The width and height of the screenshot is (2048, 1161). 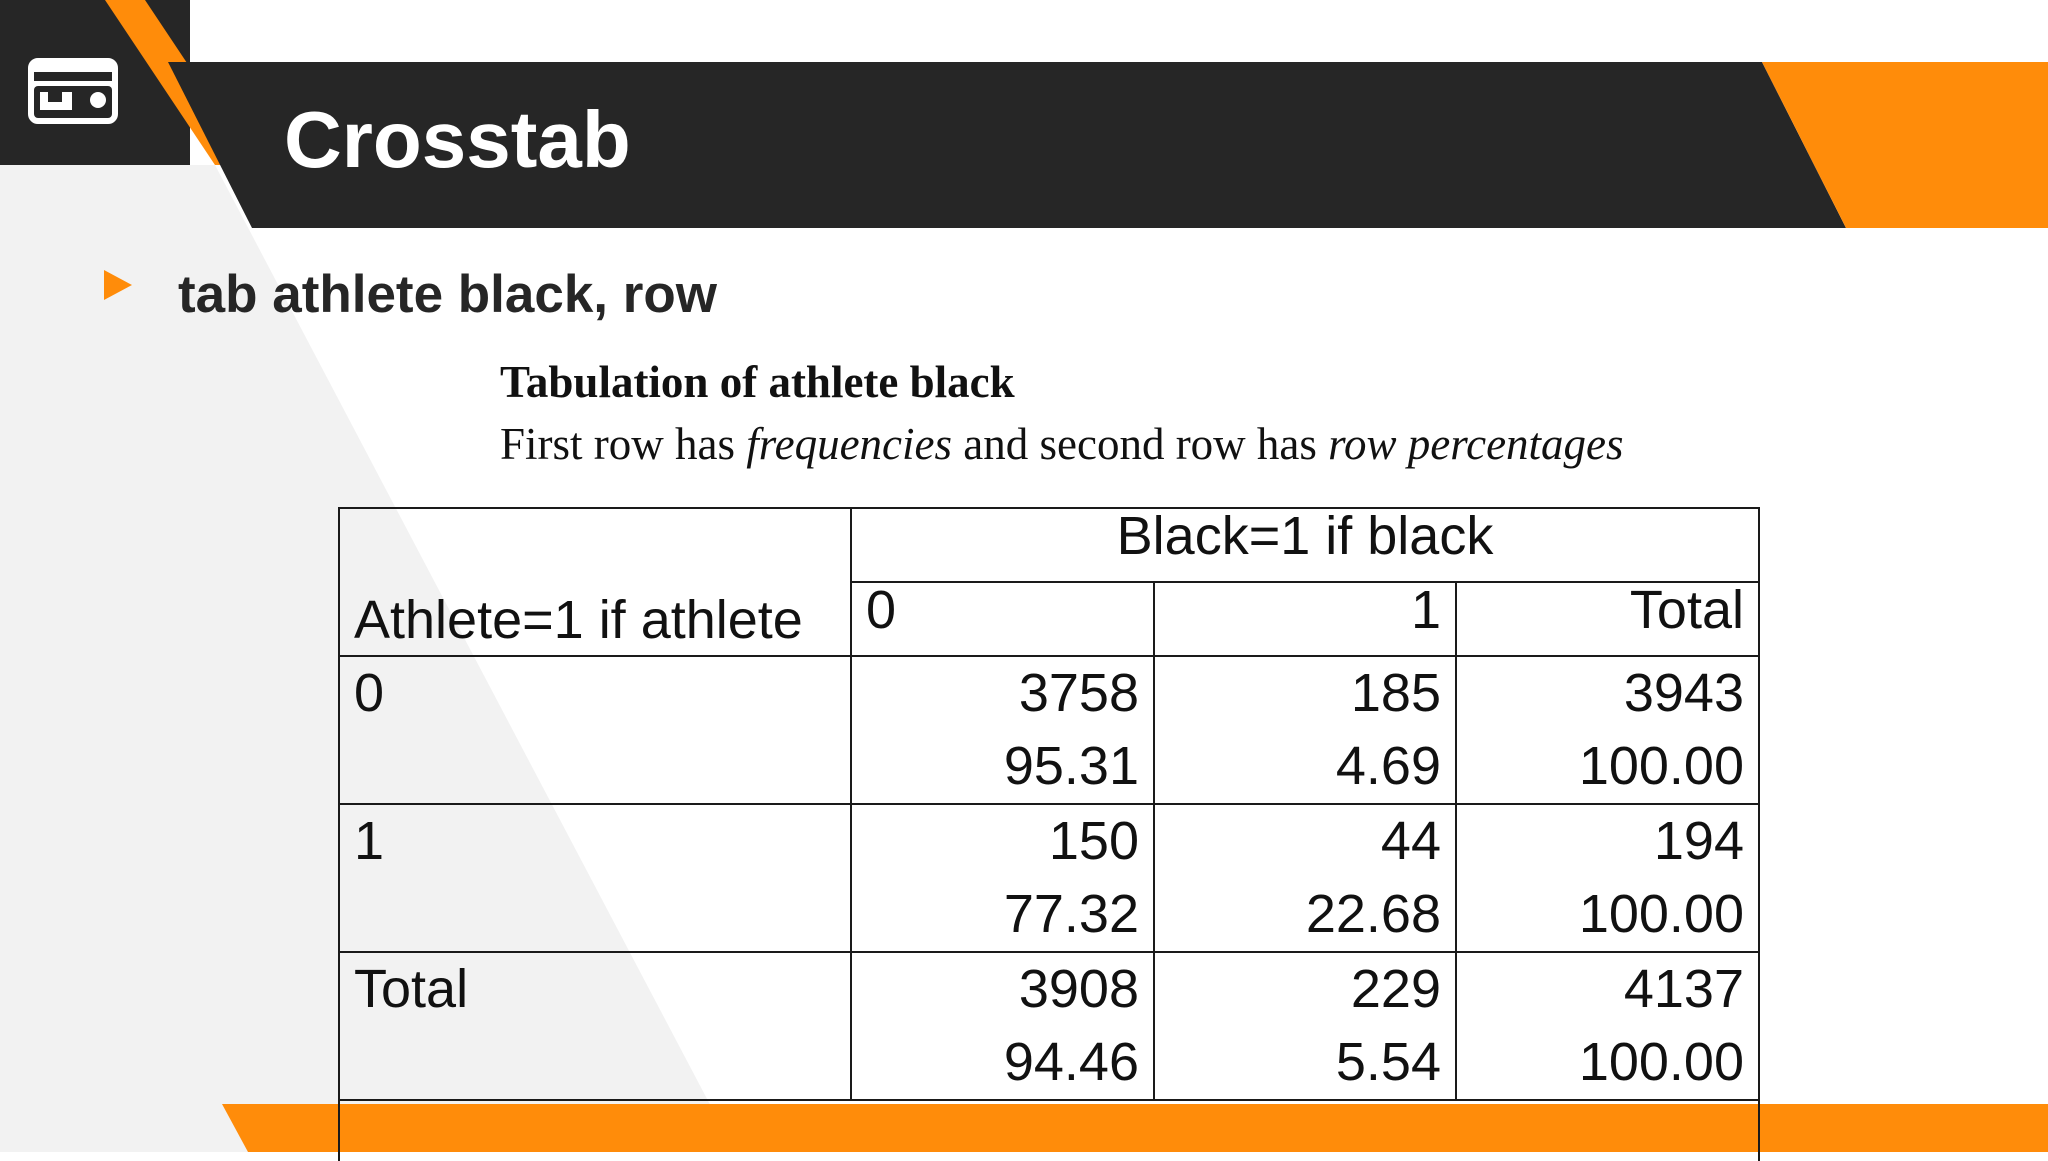 I want to click on table-row: 1 150 77.32 44 22.68 194 100.00, so click(x=1049, y=878).